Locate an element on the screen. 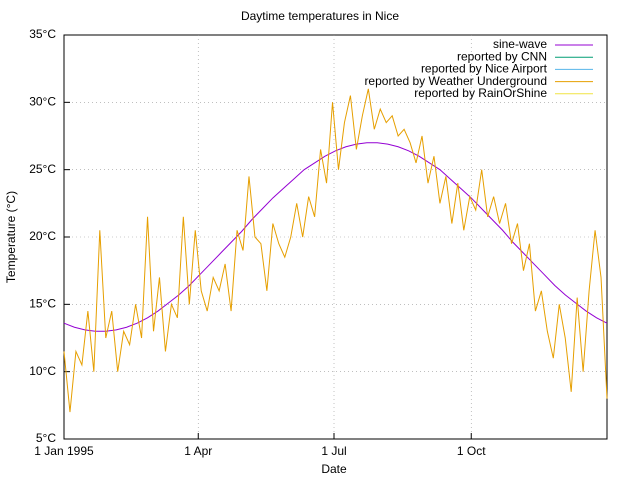  chart-title: Daytime temperatures in Nice is located at coordinates (320, 16).